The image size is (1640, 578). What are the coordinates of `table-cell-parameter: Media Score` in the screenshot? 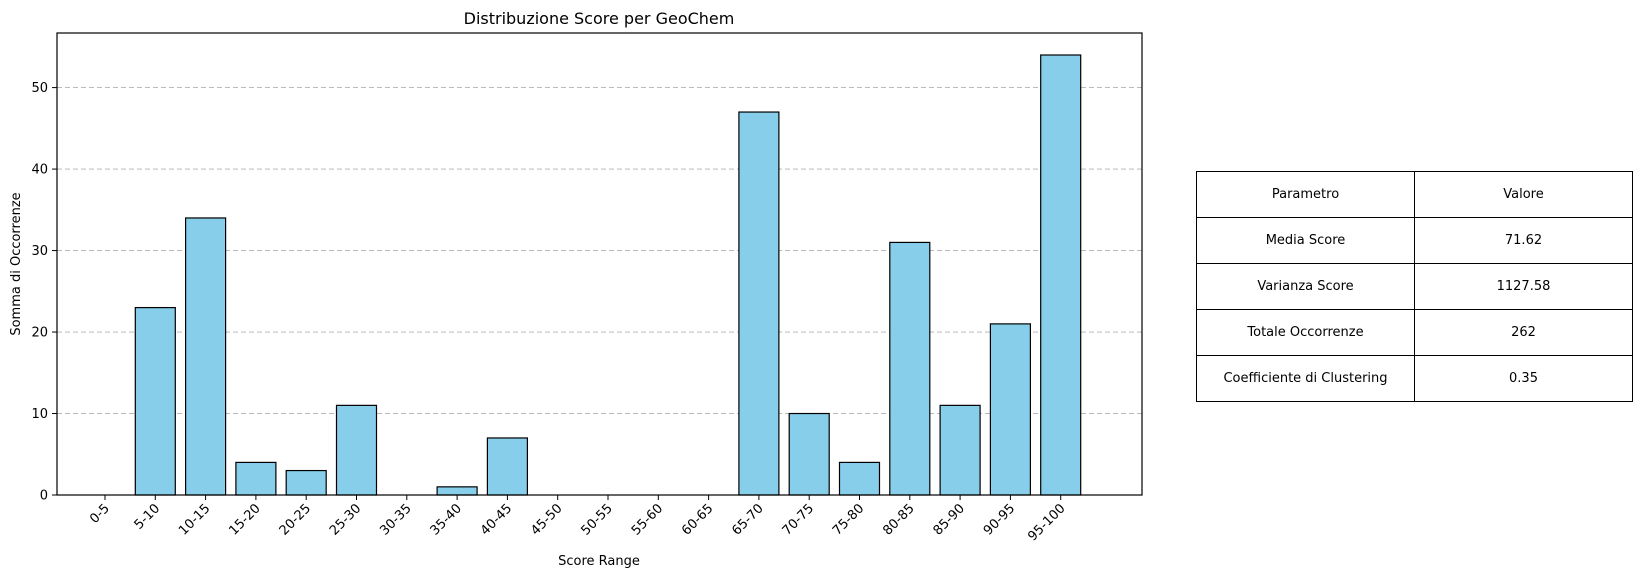 It's located at (1305, 240).